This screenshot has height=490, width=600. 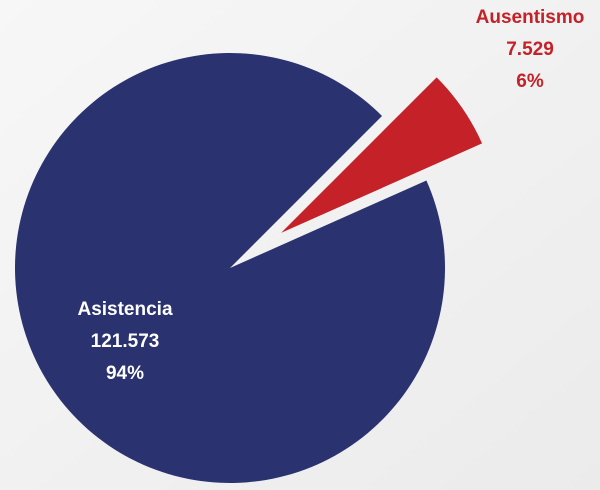 I want to click on percent-label: 94%, so click(x=125, y=373).